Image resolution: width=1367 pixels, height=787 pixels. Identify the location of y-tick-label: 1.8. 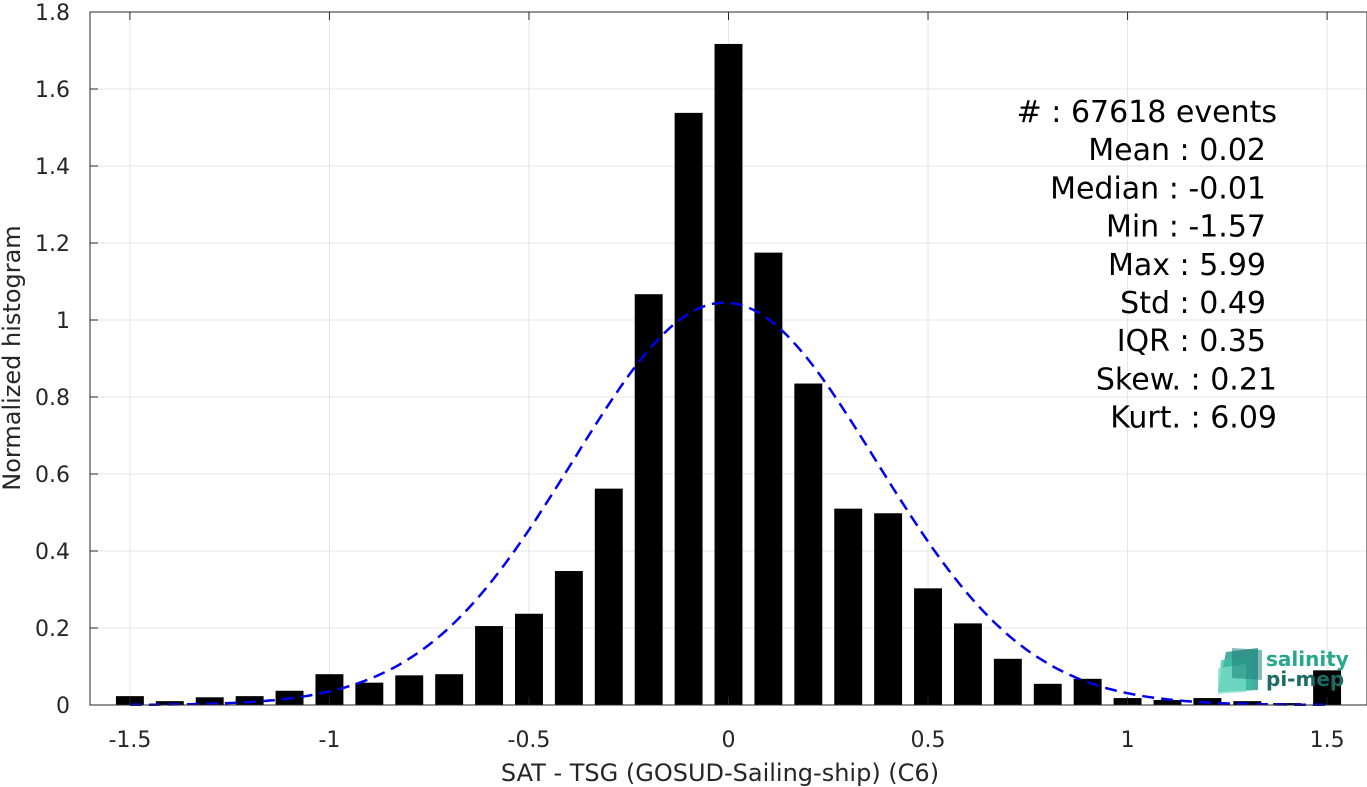
(52, 13).